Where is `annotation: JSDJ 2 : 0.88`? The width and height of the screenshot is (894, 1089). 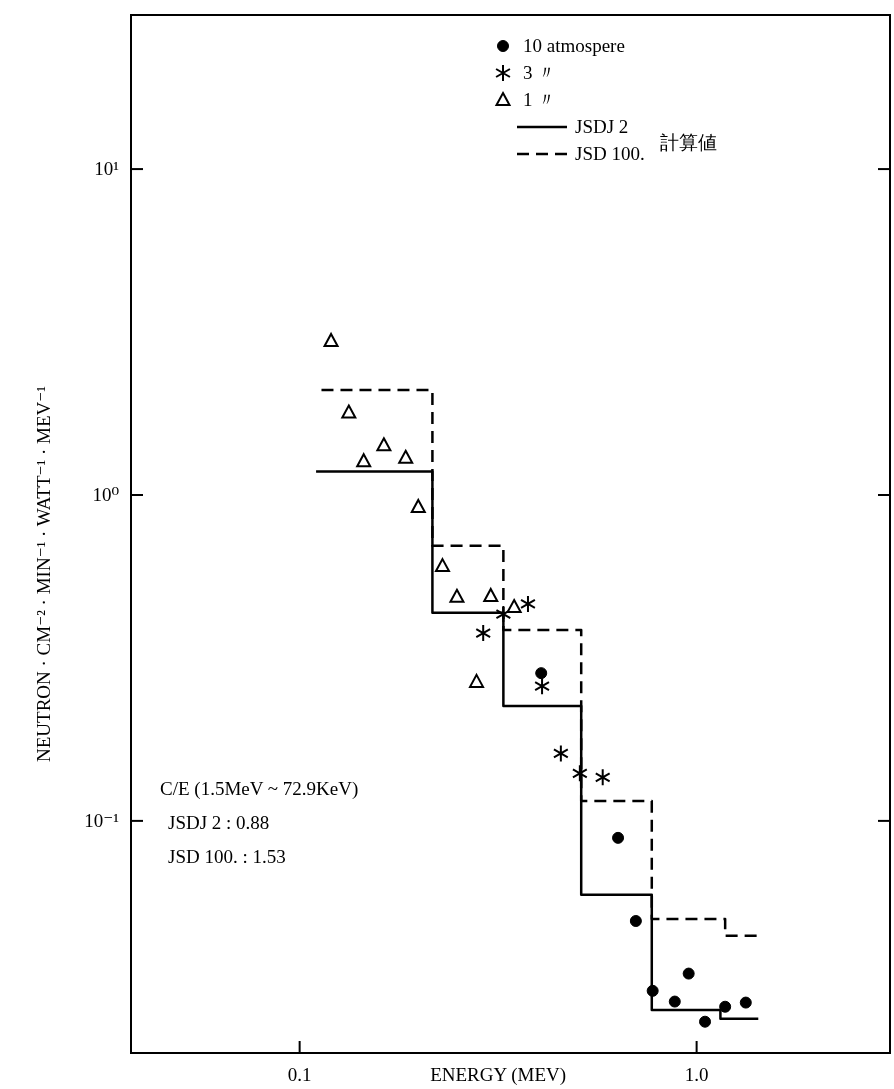 annotation: JSDJ 2 : 0.88 is located at coordinates (219, 822).